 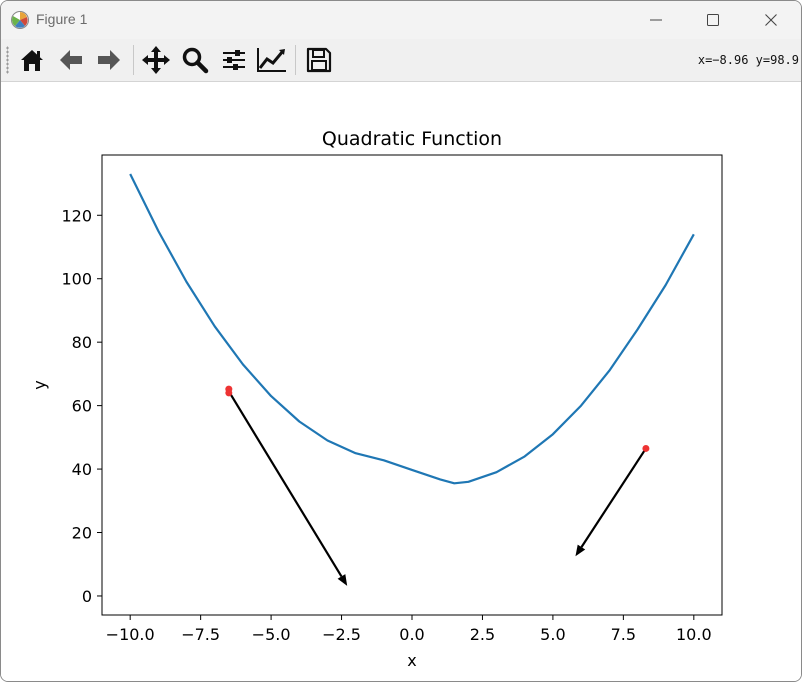 I want to click on y-tick-label: 20, so click(x=82, y=533).